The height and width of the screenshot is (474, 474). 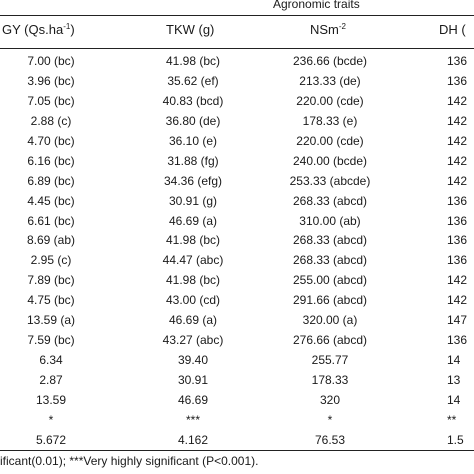 What do you see at coordinates (51, 61) in the screenshot?
I see `cell-gy: 7.00 (bc)` at bounding box center [51, 61].